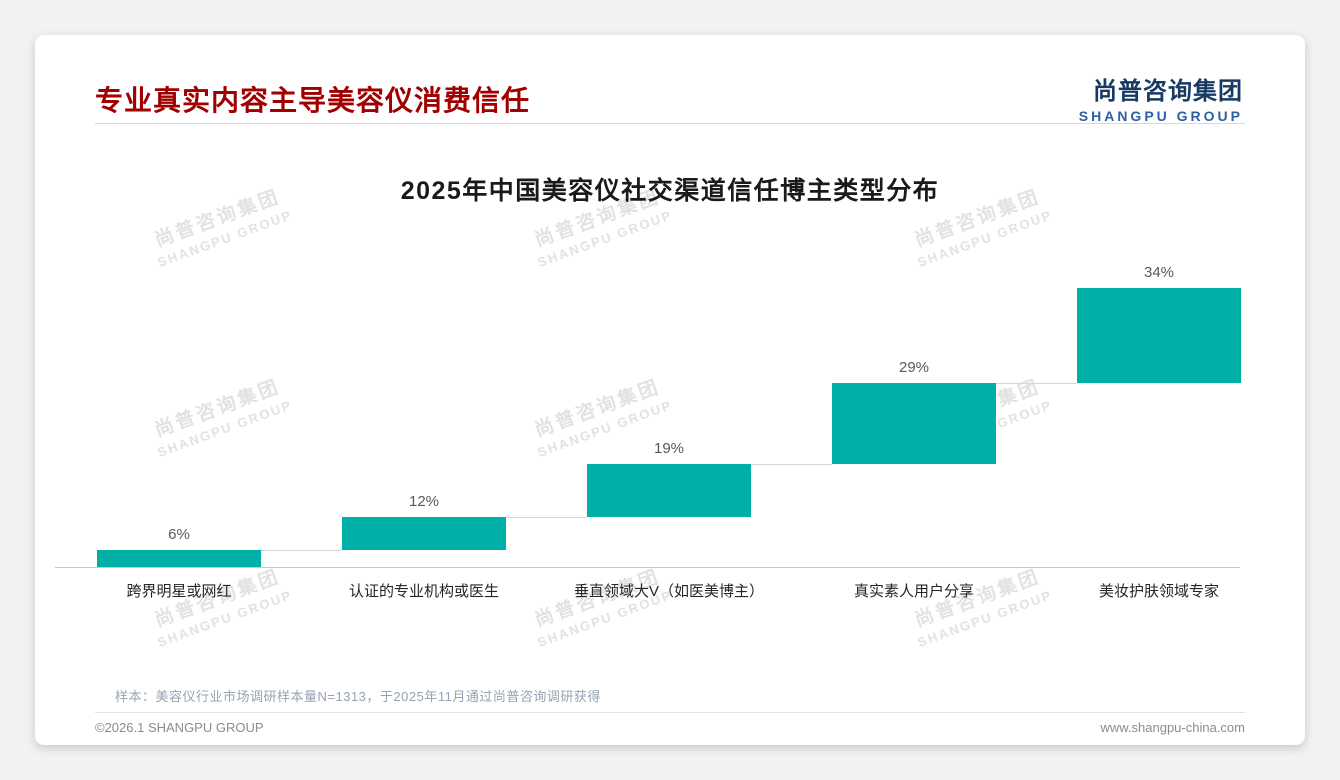 This screenshot has width=1340, height=780. I want to click on company-logo: 尚普咨询集团 SHANGPU GROUP, so click(1161, 97).